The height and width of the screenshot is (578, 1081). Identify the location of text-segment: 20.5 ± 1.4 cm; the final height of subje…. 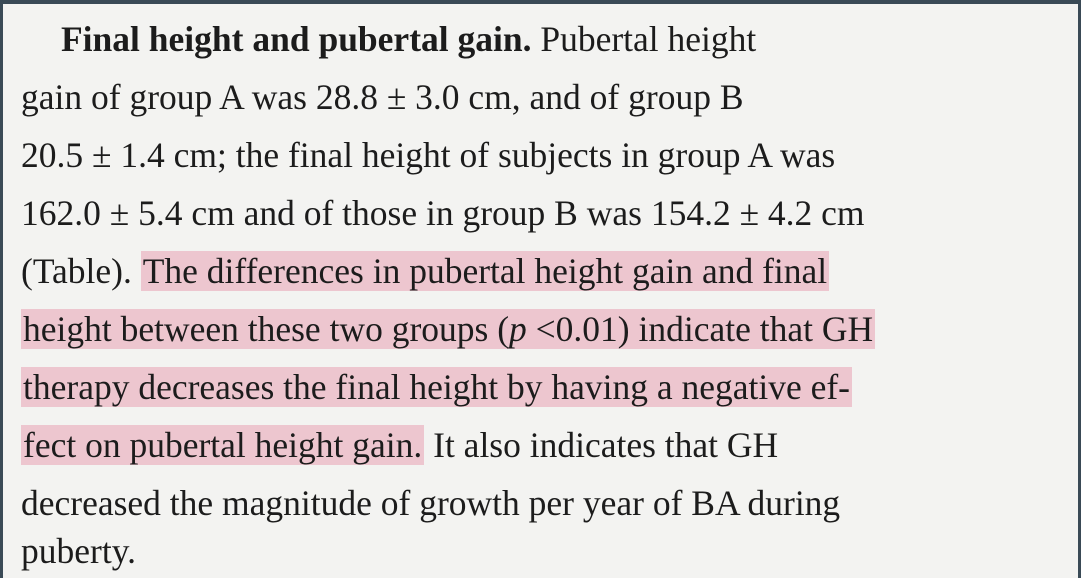
(428, 155).